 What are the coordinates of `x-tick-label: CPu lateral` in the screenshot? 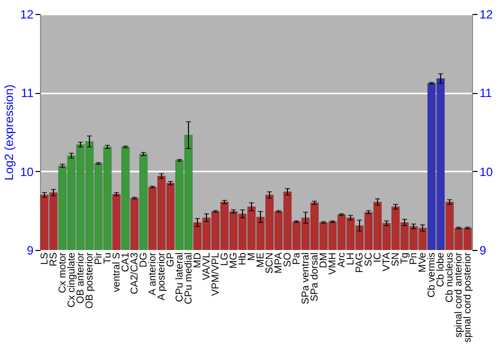 It's located at (180, 277).